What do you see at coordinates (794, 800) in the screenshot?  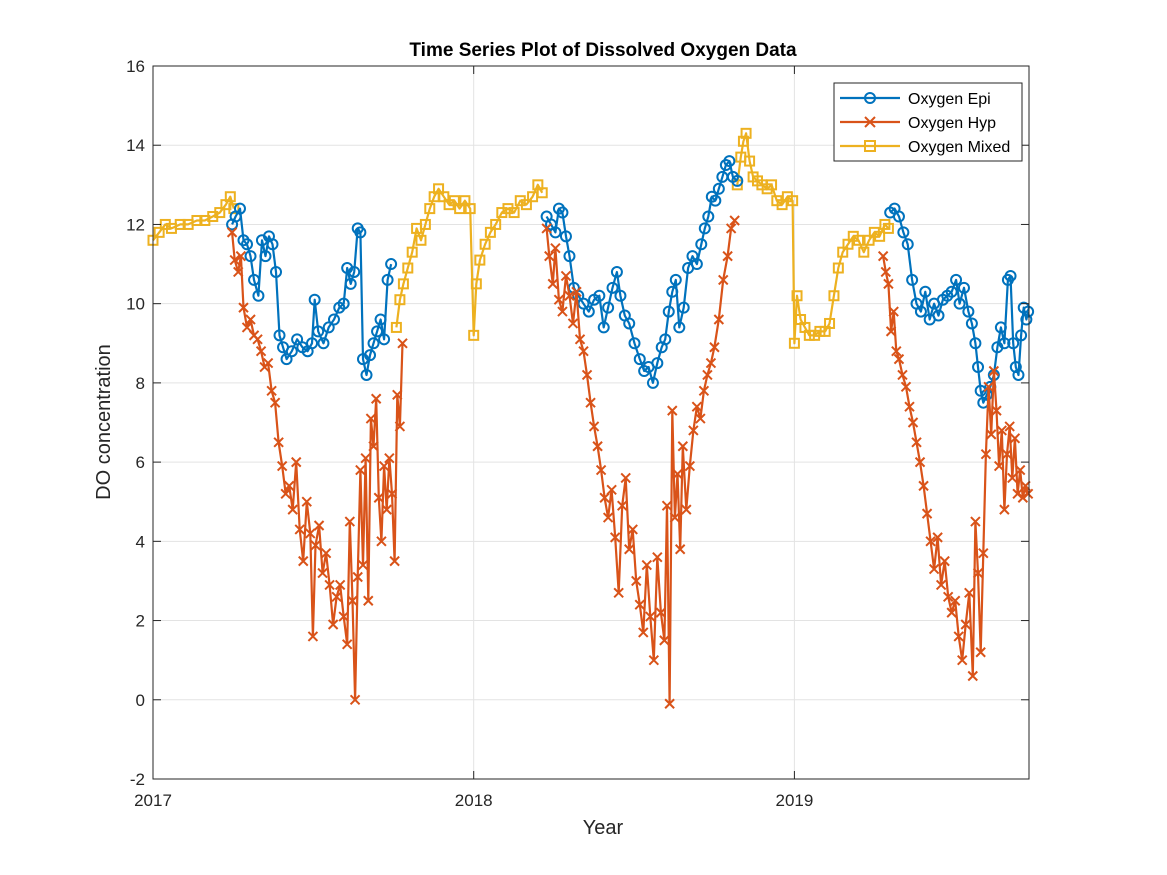 I see `x-tick-label: 2019` at bounding box center [794, 800].